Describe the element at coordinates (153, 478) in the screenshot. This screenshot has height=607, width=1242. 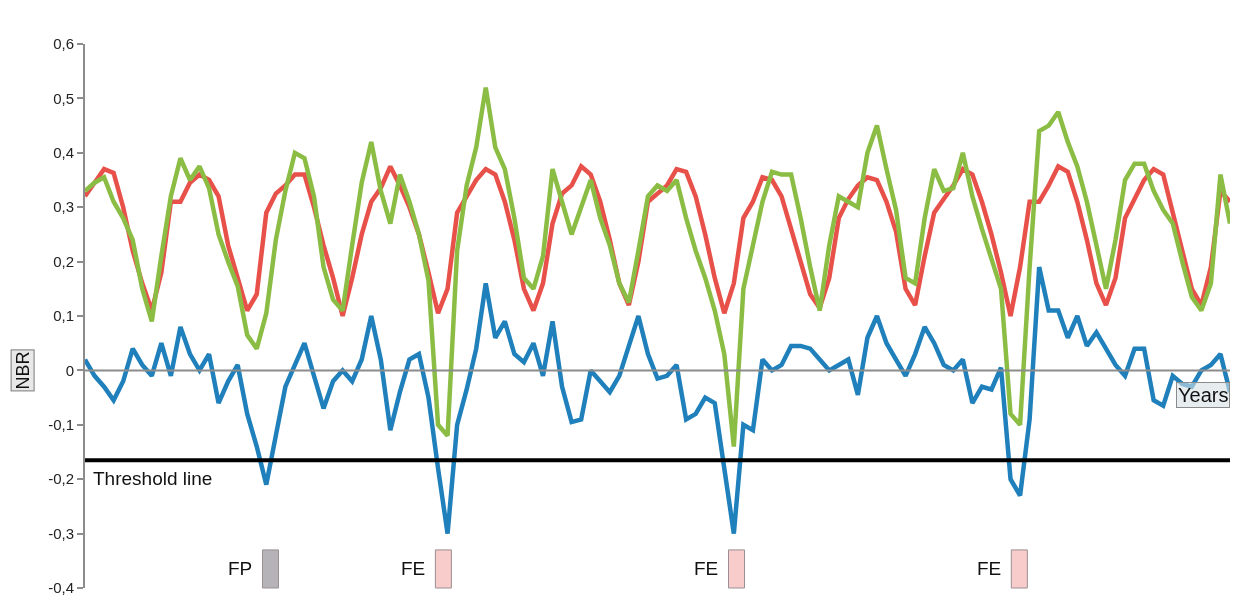
I see `ref-line-label: Threshold line` at that location.